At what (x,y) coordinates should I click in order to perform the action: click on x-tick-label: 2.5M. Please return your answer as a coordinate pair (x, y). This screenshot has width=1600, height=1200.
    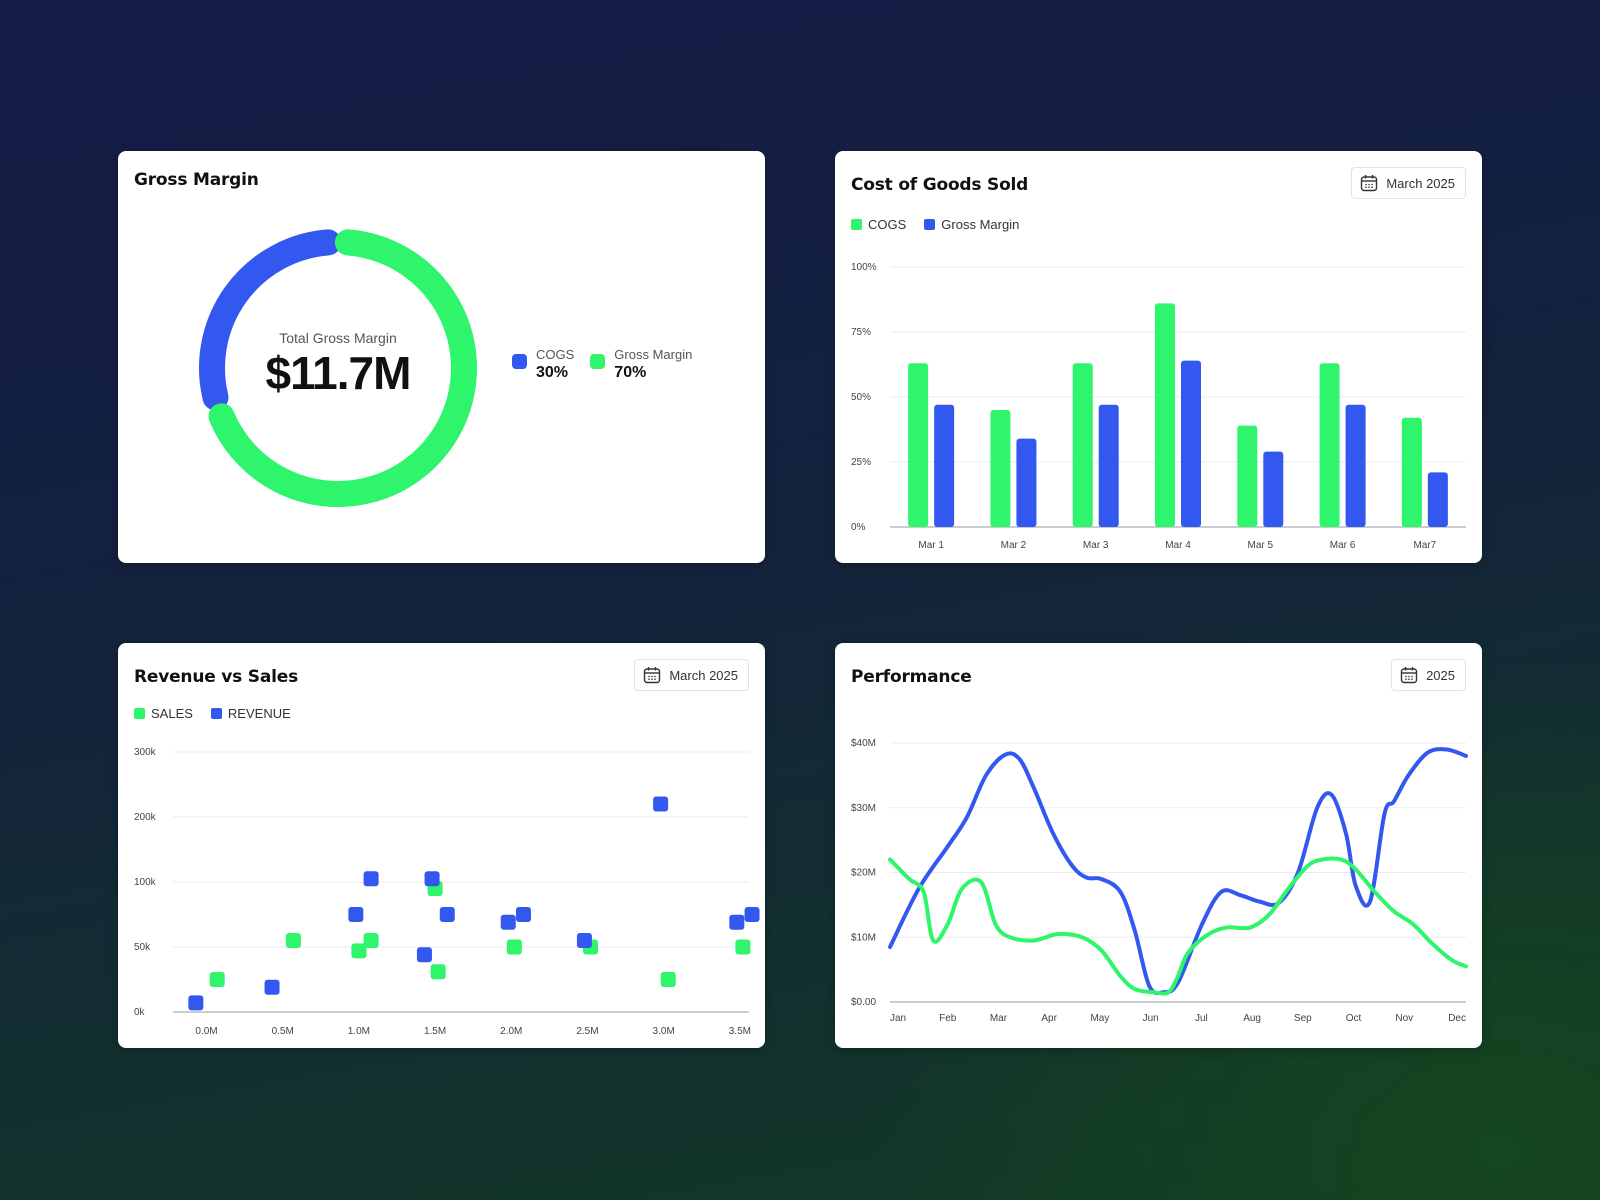
    Looking at the image, I should click on (587, 1031).